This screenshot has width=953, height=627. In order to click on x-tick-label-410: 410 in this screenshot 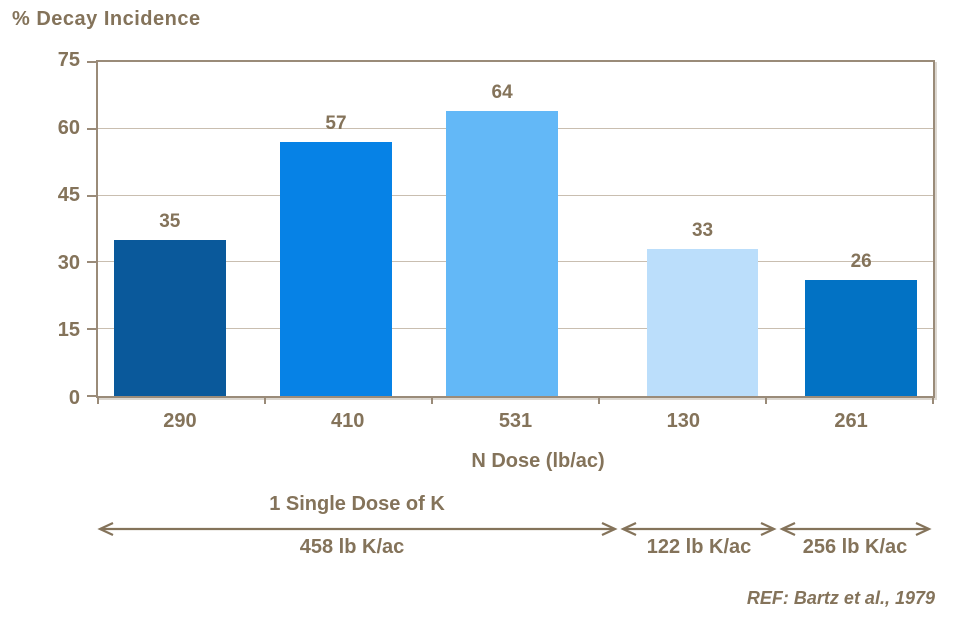, I will do `click(348, 421)`.